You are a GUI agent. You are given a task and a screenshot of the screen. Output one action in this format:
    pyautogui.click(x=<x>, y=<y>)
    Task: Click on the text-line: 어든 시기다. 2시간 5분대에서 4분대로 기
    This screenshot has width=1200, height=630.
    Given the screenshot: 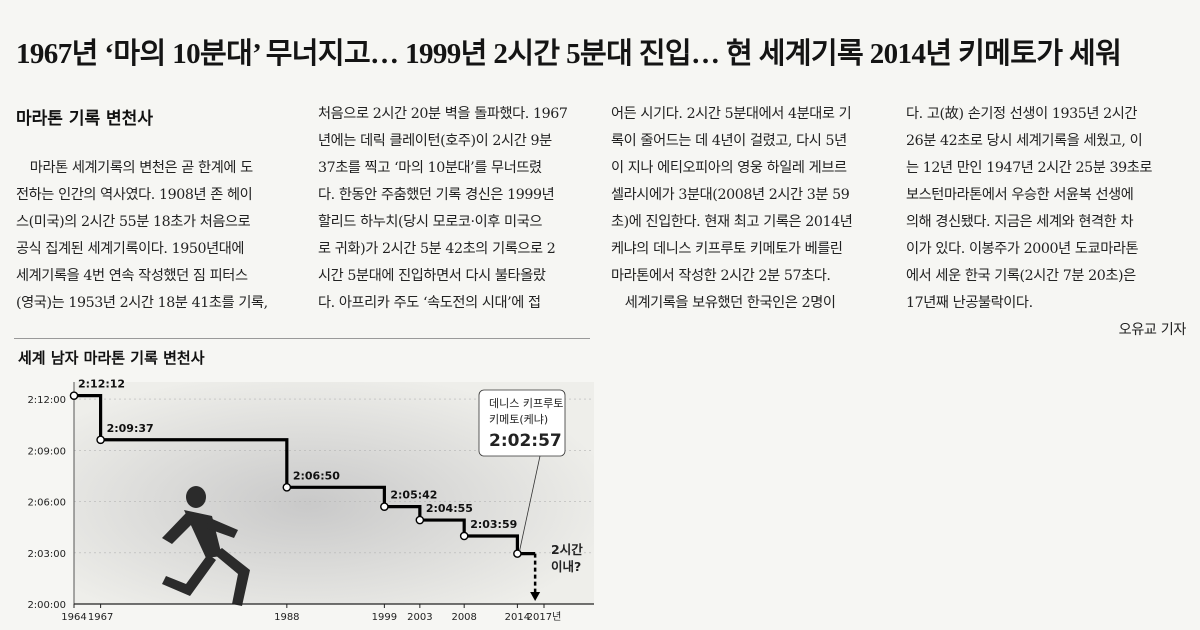 What is the action you would take?
    pyautogui.click(x=731, y=114)
    